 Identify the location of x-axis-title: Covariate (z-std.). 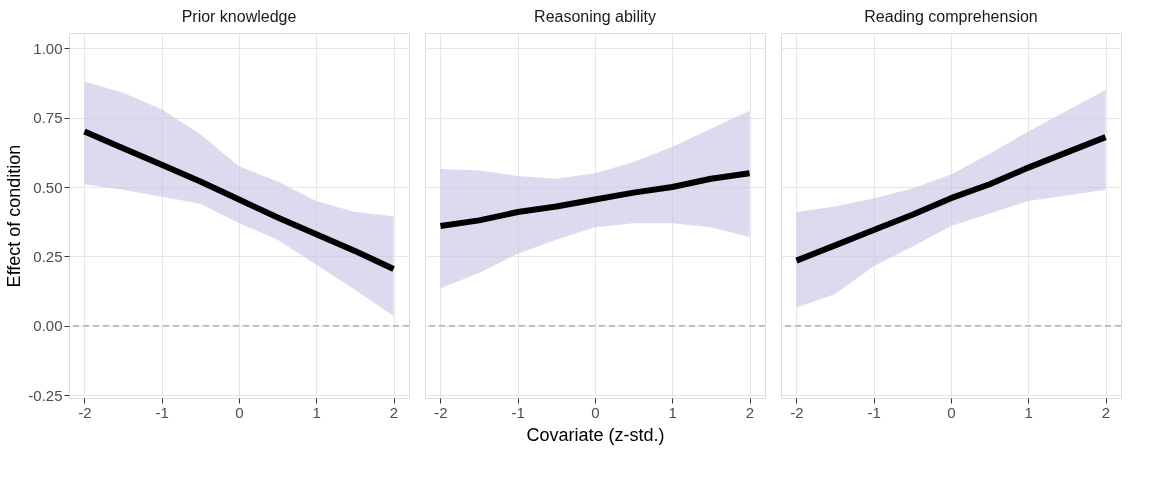
(595, 434).